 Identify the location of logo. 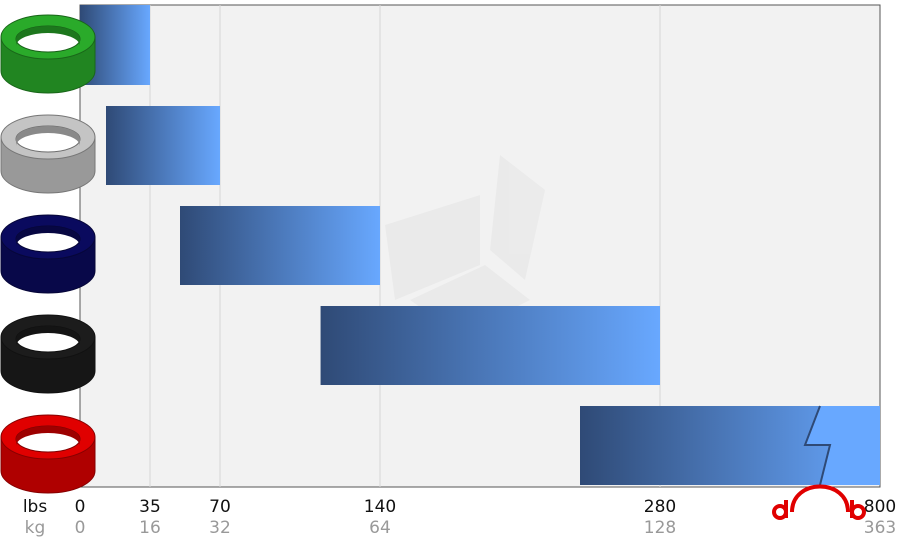
(819, 502).